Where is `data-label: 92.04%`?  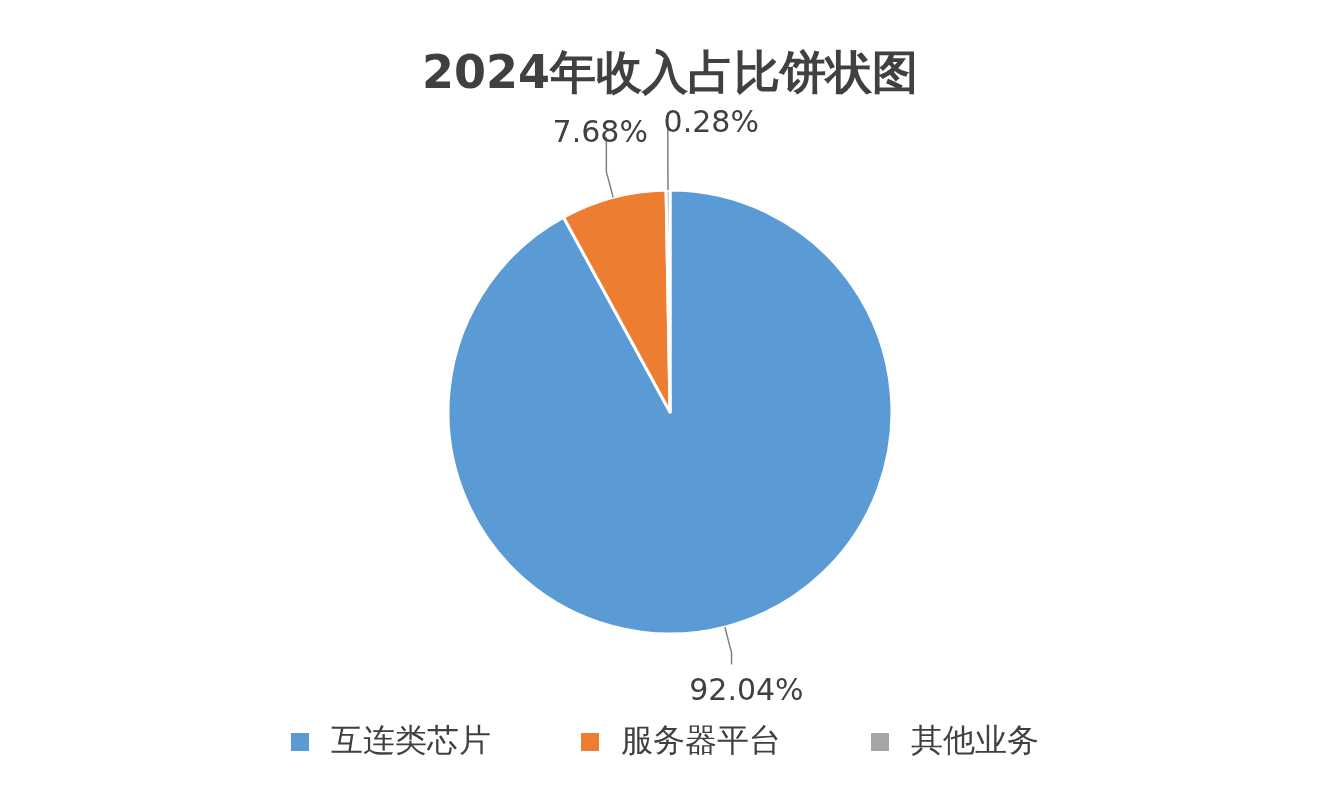 data-label: 92.04% is located at coordinates (746, 690).